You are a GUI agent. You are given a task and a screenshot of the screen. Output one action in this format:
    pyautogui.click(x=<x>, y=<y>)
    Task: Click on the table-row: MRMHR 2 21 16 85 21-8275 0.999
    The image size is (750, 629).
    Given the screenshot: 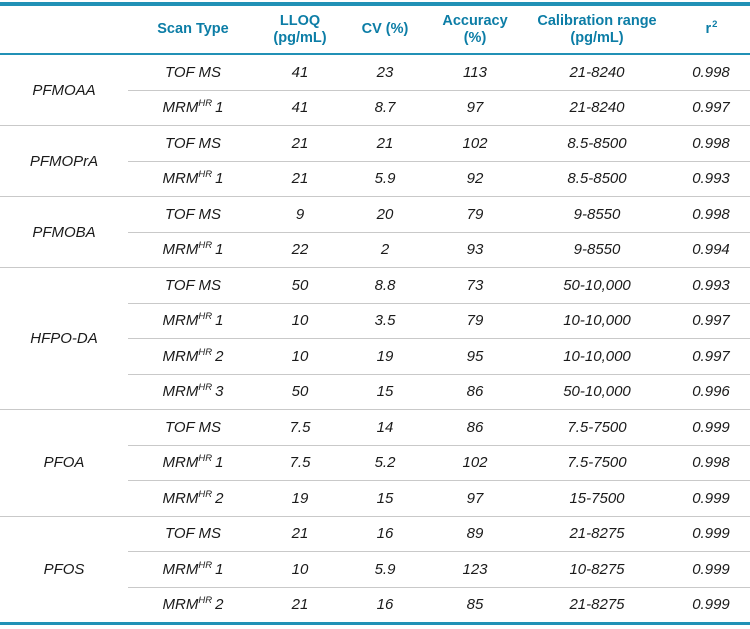 What is the action you would take?
    pyautogui.click(x=375, y=605)
    